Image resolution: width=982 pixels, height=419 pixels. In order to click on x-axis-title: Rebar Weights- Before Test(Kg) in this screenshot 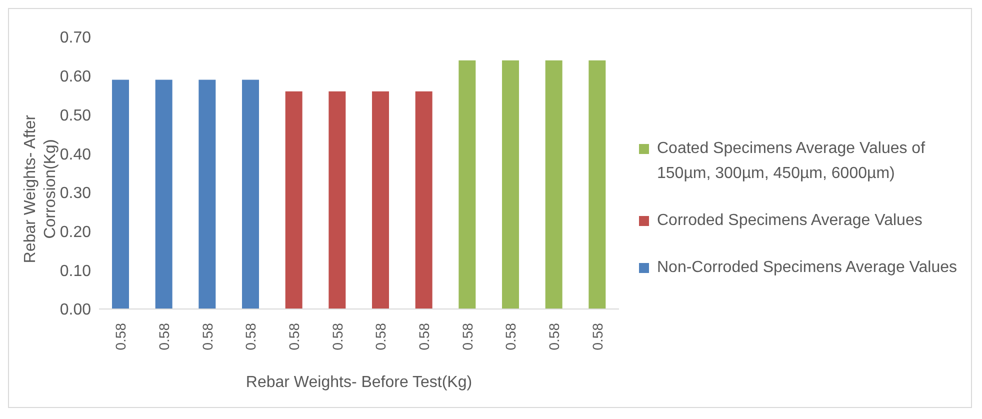, I will do `click(359, 383)`.